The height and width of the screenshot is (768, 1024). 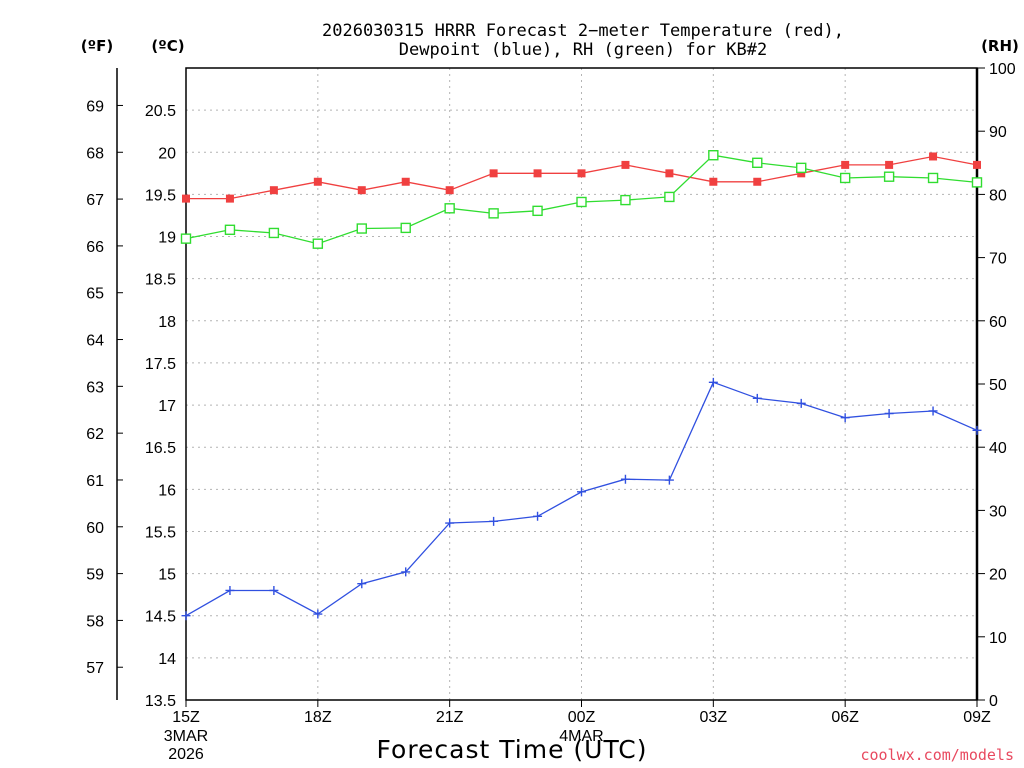 I want to click on celsius-tick-label: 18.5, so click(x=160, y=280).